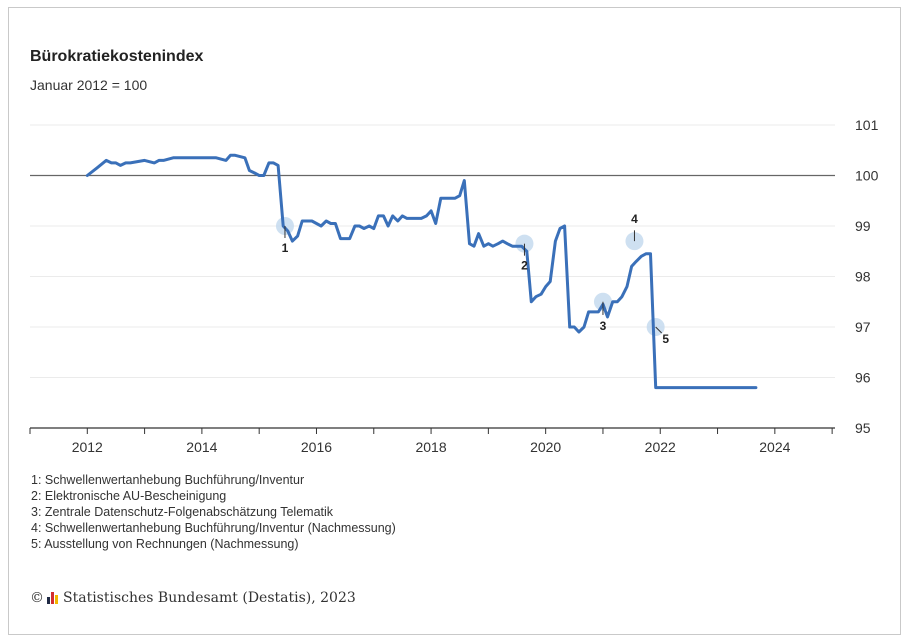 Image resolution: width=911 pixels, height=639 pixels. Describe the element at coordinates (867, 176) in the screenshot. I see `y-tick-label: 100` at that location.